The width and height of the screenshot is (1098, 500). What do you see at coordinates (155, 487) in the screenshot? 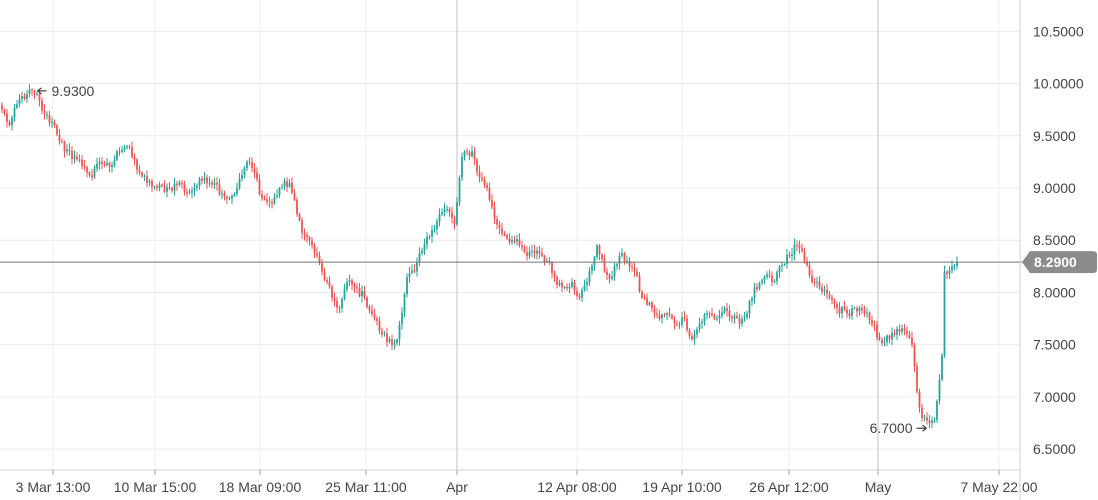
I see `x-tick-label: 10 Mar 15:00` at bounding box center [155, 487].